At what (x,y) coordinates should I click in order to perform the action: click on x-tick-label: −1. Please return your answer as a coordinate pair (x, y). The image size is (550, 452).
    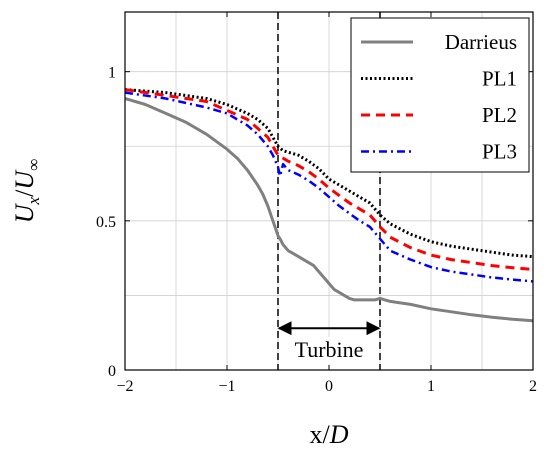
    Looking at the image, I should click on (226, 386).